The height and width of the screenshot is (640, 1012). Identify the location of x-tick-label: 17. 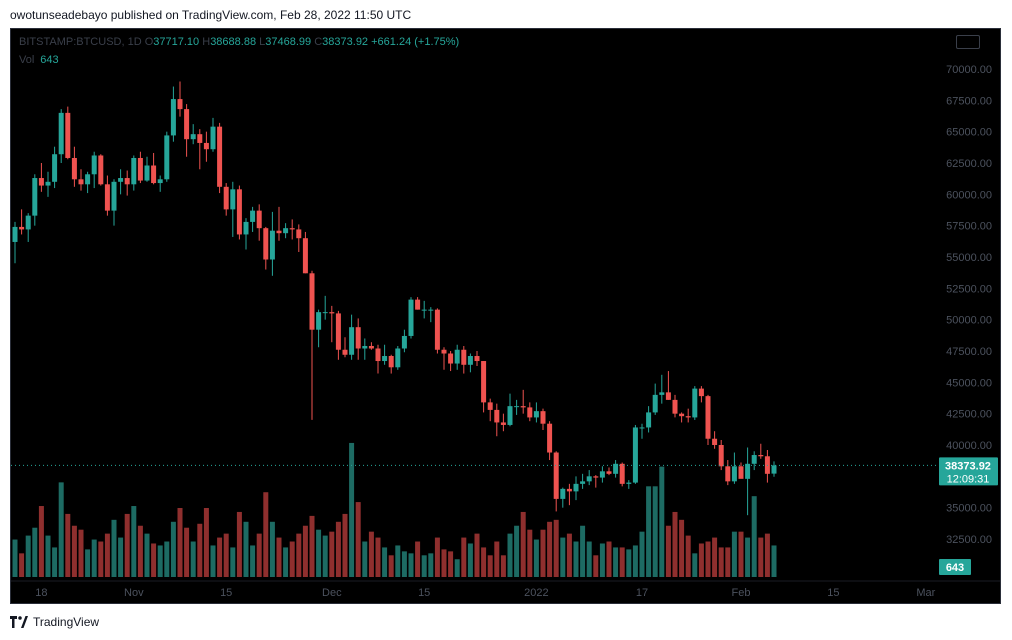
(642, 593).